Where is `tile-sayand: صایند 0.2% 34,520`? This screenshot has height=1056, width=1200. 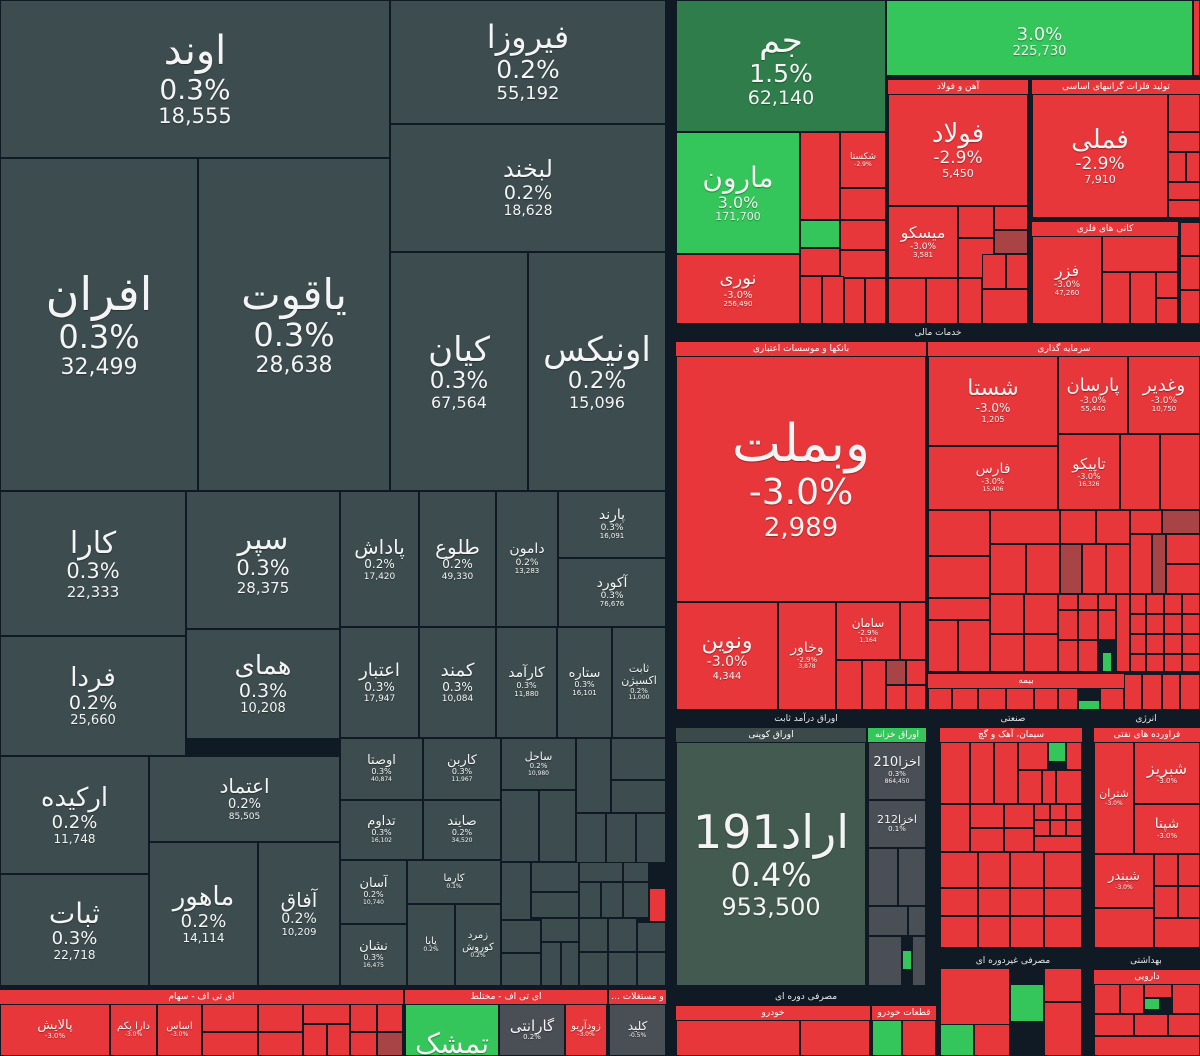 tile-sayand: صایند 0.2% 34,520 is located at coordinates (462, 830).